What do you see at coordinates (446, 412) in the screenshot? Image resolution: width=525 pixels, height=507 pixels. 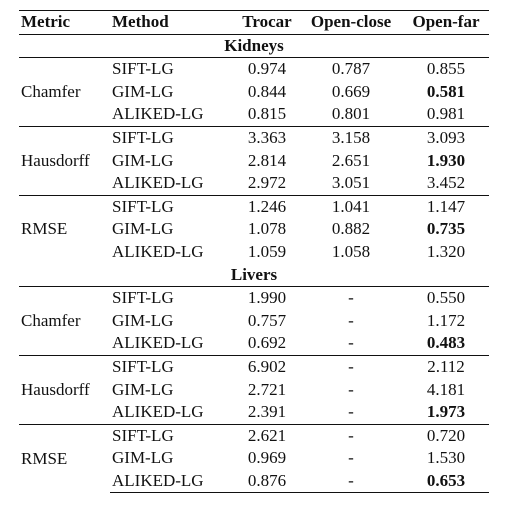 I see `open-far-cell: 1.973` at bounding box center [446, 412].